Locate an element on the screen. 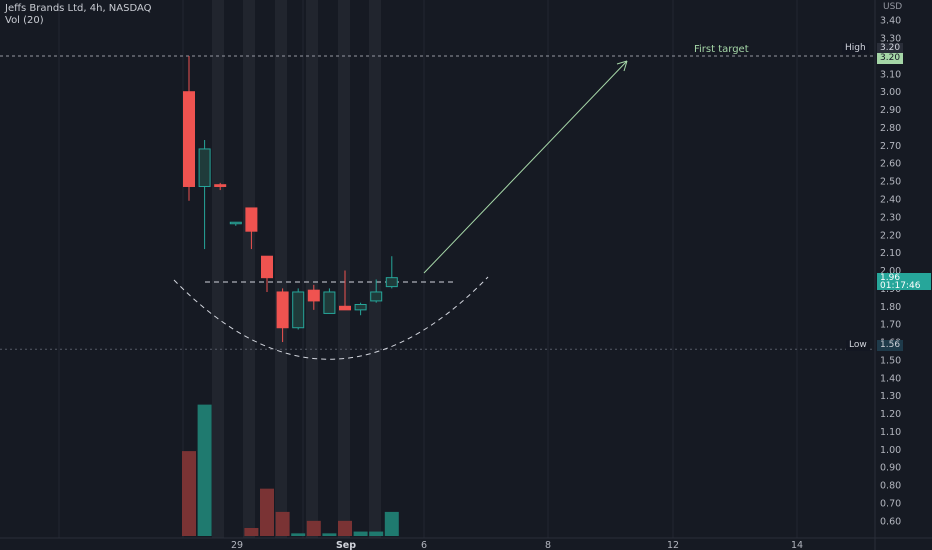 This screenshot has width=932, height=550. price-tick-label: 0.60 is located at coordinates (890, 521).